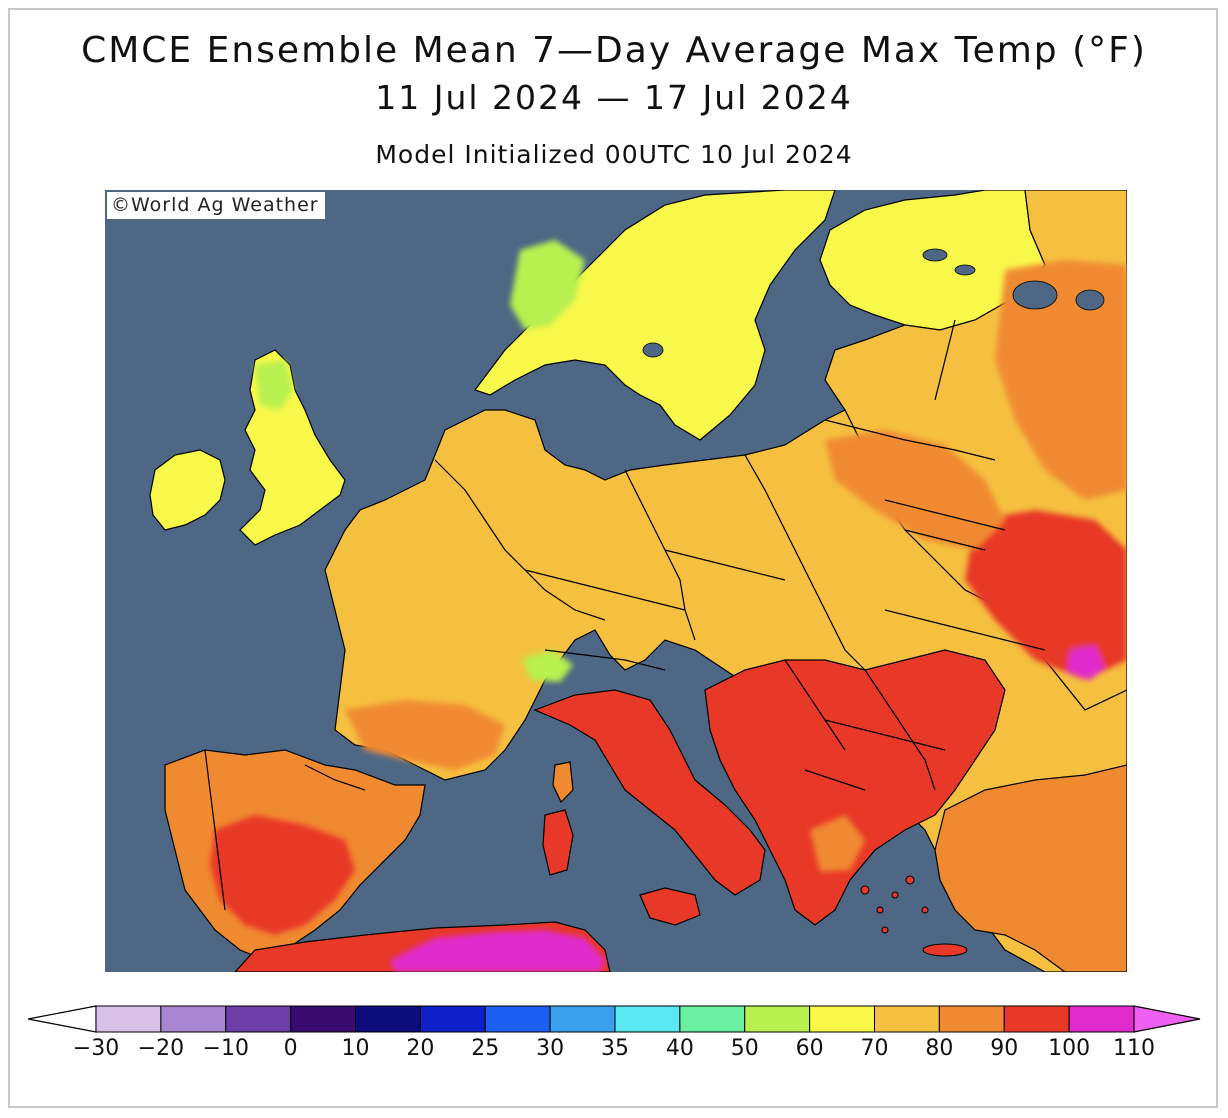  I want to click on colorbar-tick-label: −30, so click(96, 1048).